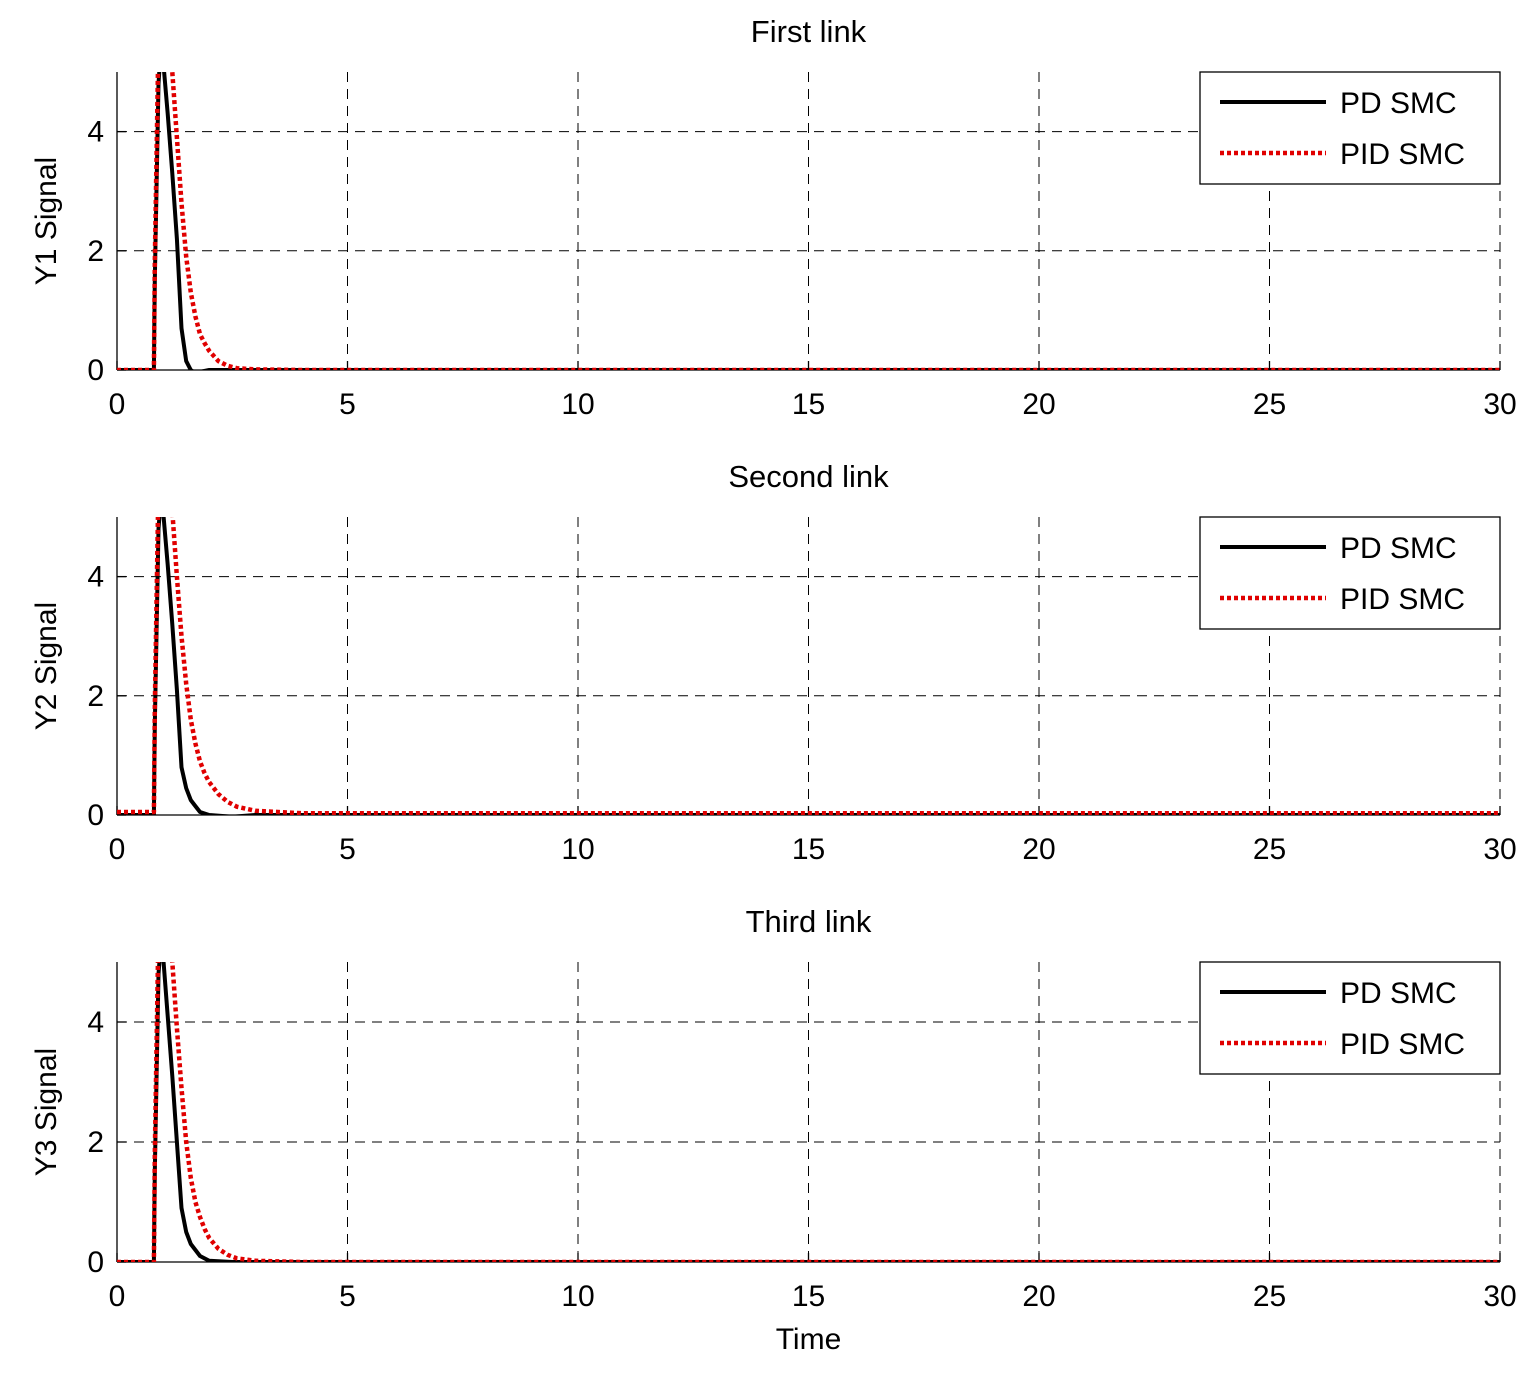 Image resolution: width=1535 pixels, height=1390 pixels. What do you see at coordinates (809, 31) in the screenshot?
I see `subplot-title: First link` at bounding box center [809, 31].